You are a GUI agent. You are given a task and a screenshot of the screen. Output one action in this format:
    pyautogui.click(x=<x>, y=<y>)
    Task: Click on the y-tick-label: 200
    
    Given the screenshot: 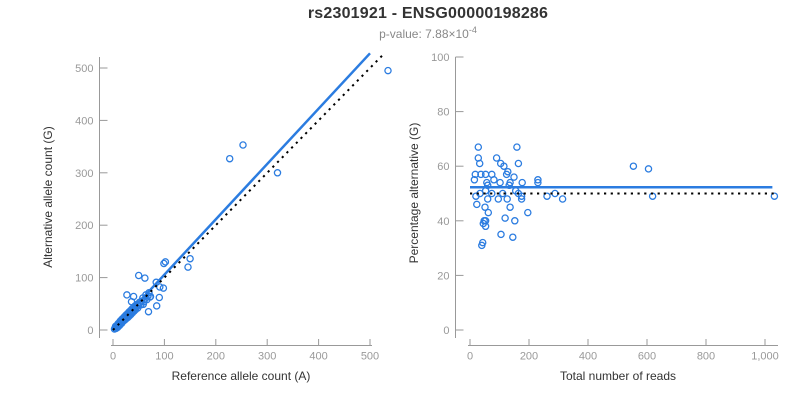 What is the action you would take?
    pyautogui.click(x=84, y=226)
    